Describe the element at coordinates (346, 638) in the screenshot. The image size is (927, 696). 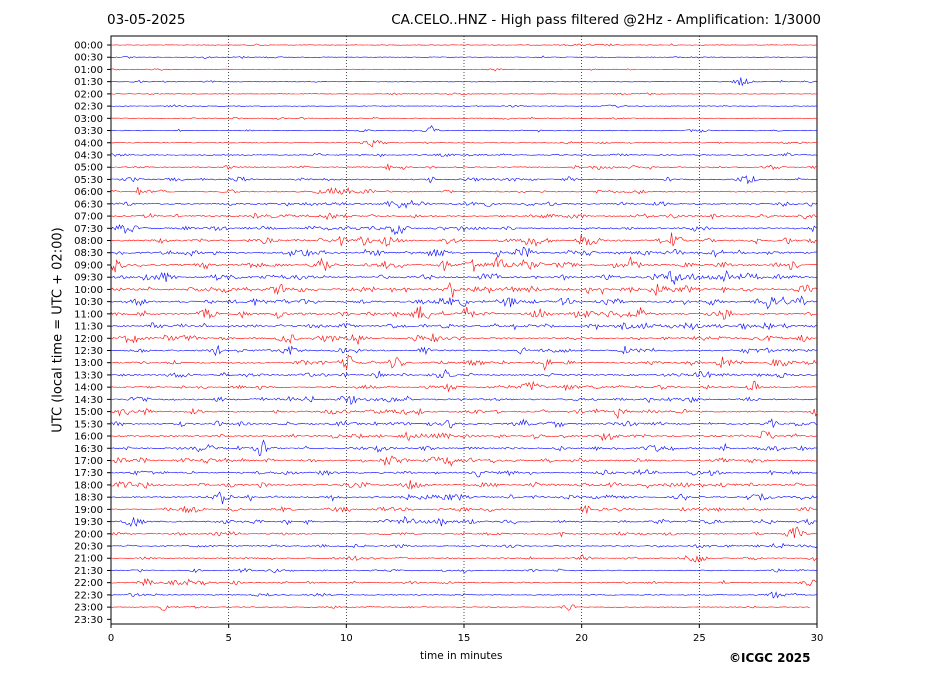
I see `x-tick-label: 10` at that location.